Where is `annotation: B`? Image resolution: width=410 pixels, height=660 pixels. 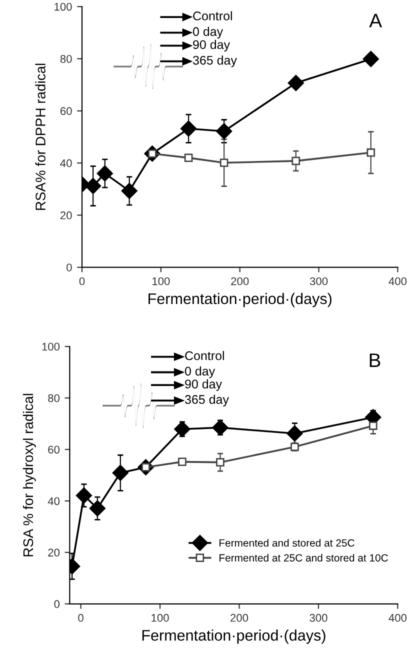
annotation: B is located at coordinates (375, 360).